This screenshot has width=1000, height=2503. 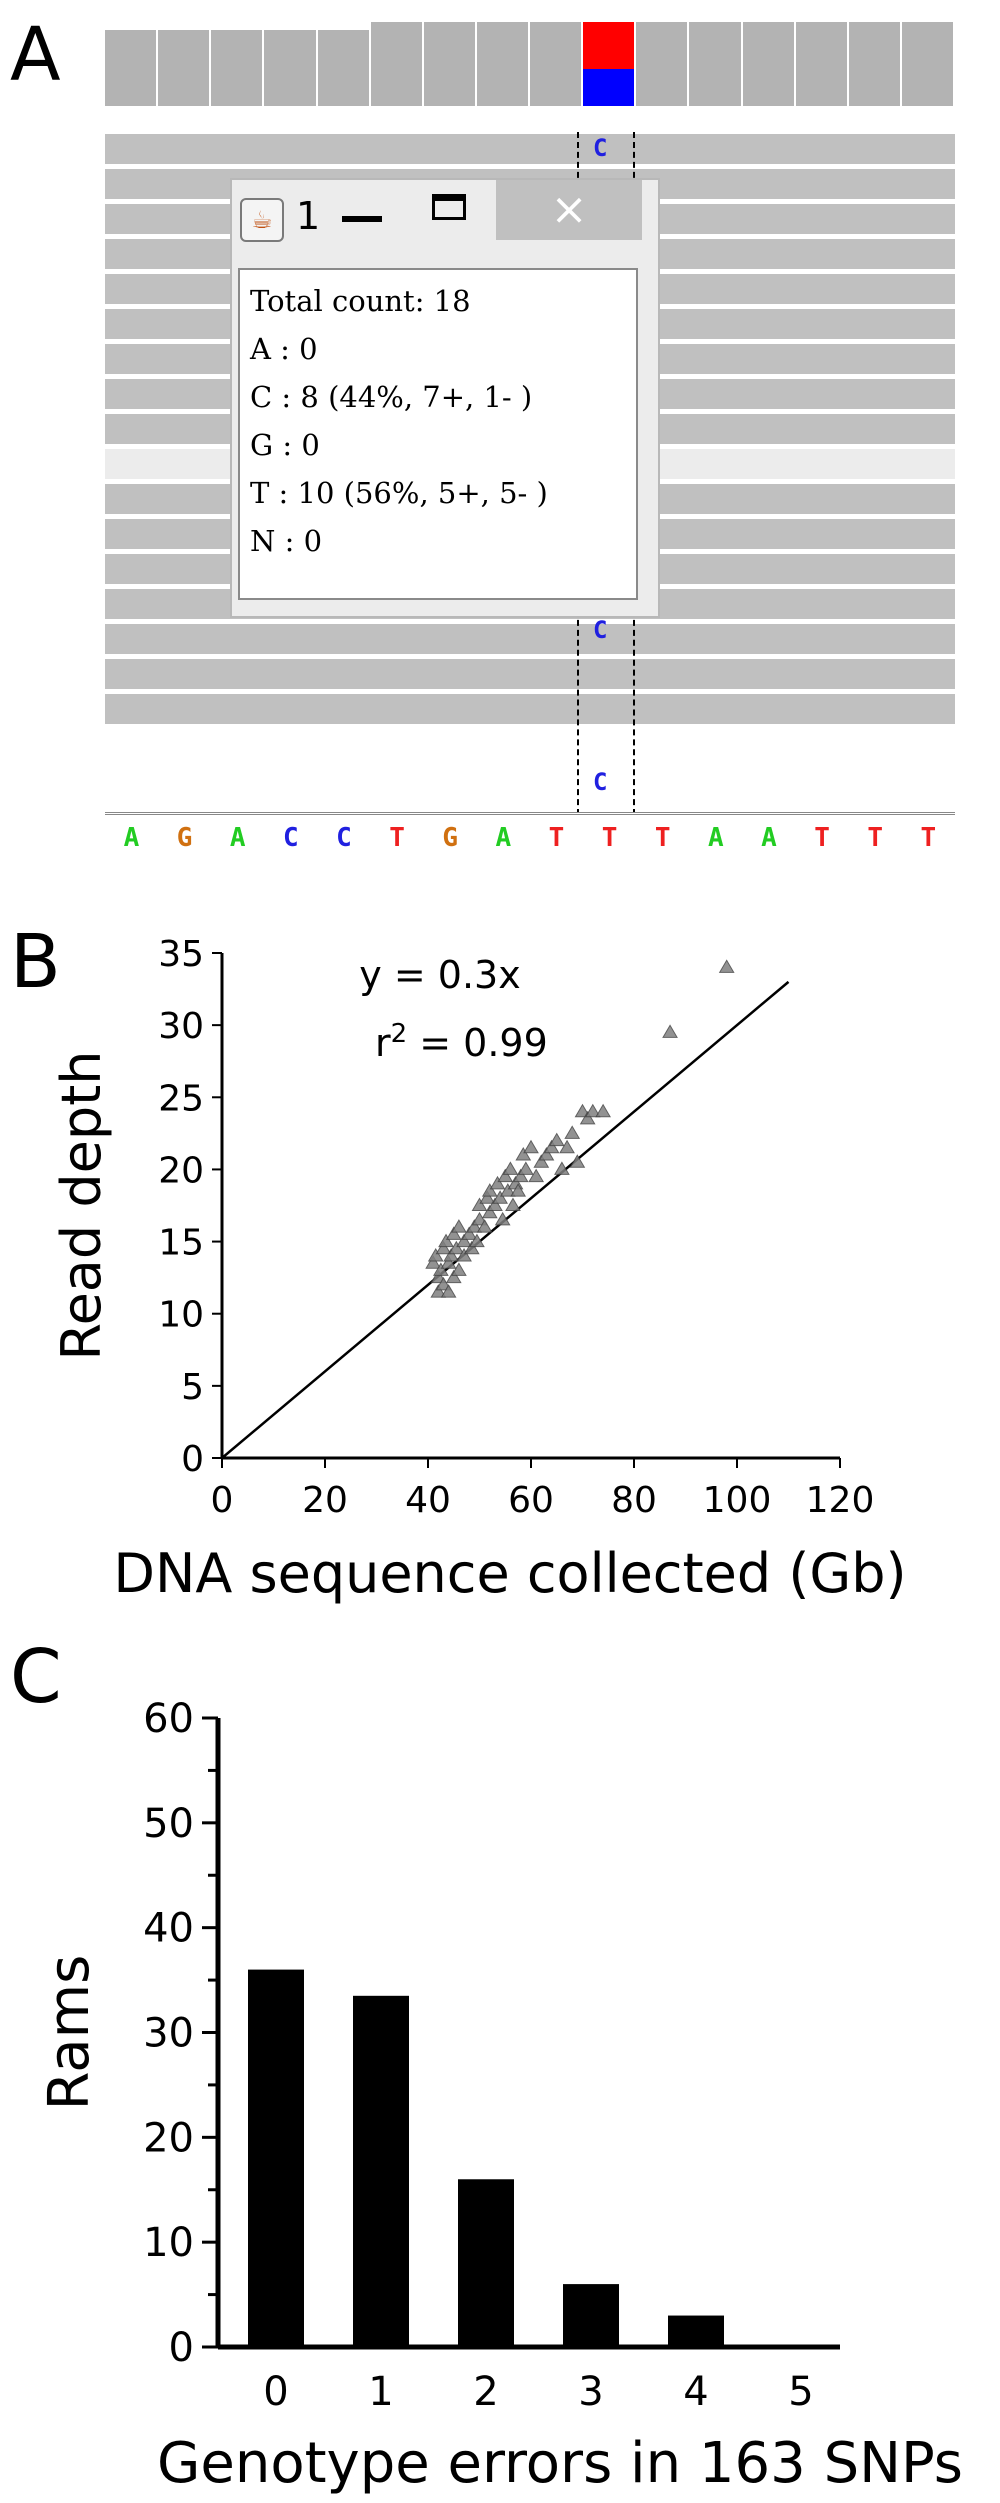 What do you see at coordinates (285, 445) in the screenshot?
I see `allele-g-line: G : 0` at bounding box center [285, 445].